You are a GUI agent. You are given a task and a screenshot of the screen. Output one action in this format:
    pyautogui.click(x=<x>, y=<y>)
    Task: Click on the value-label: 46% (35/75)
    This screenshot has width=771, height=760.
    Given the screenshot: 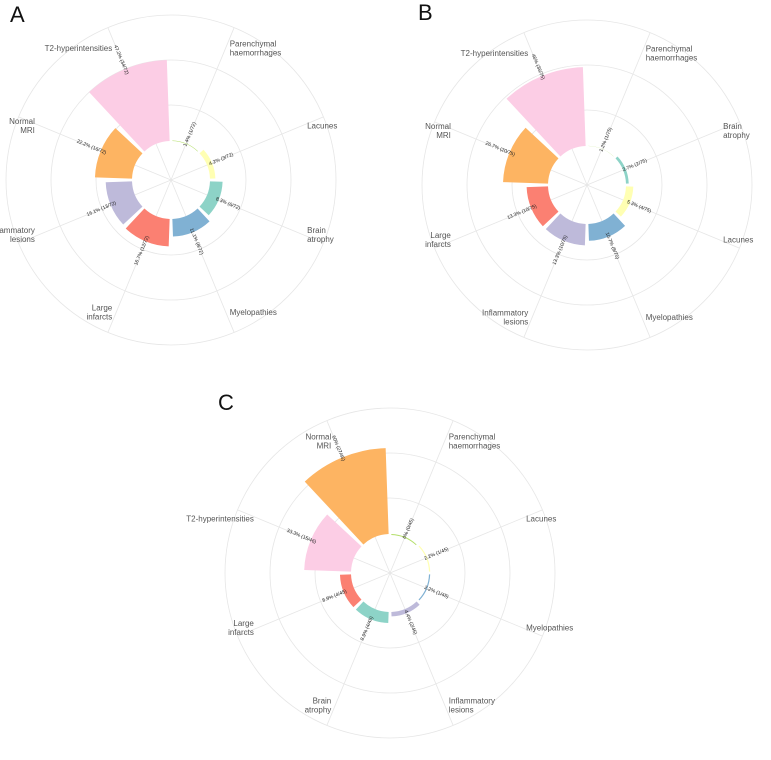 What is the action you would take?
    pyautogui.click(x=538, y=67)
    